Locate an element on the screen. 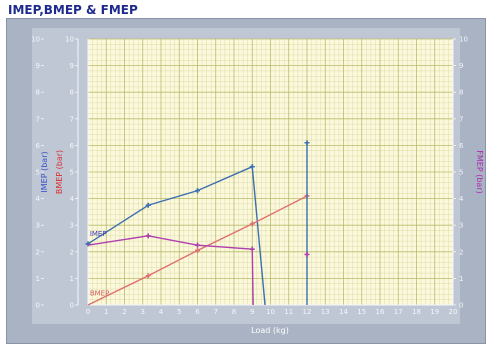 This screenshot has height=348, width=490. y-tick-label-fmep: 1 is located at coordinates (461, 279).